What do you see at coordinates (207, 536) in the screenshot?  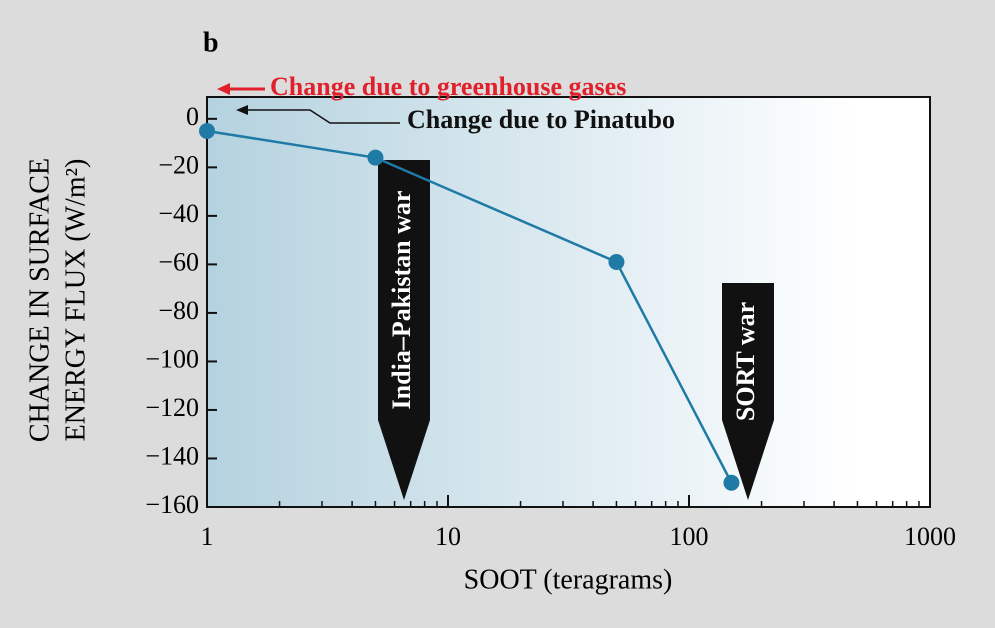 I see `x-tick-label: 1` at bounding box center [207, 536].